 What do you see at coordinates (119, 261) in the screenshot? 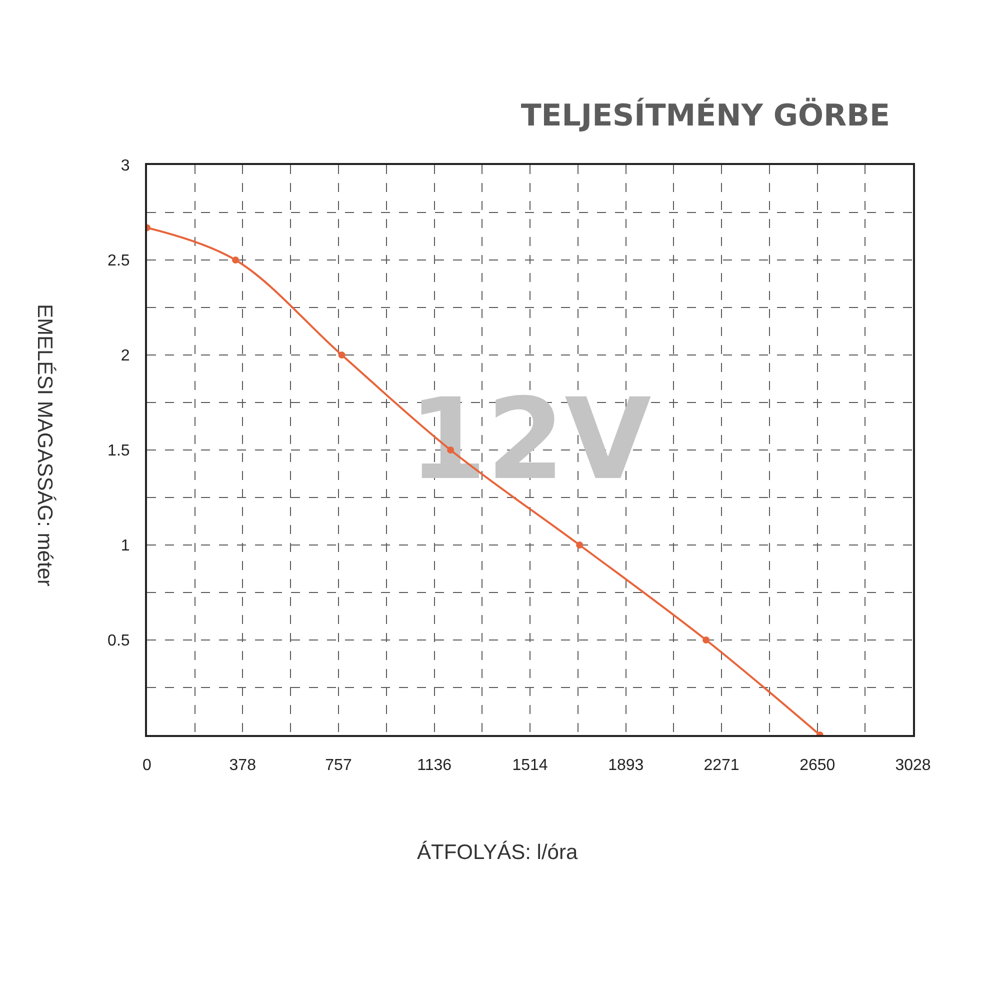
I see `y-tick-label: 2.5` at bounding box center [119, 261].